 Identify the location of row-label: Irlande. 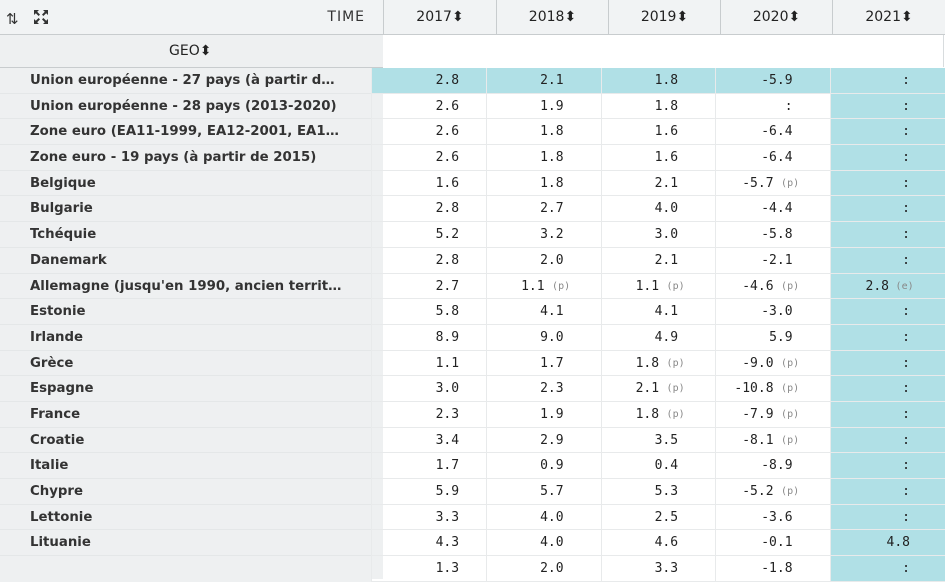
(185, 338).